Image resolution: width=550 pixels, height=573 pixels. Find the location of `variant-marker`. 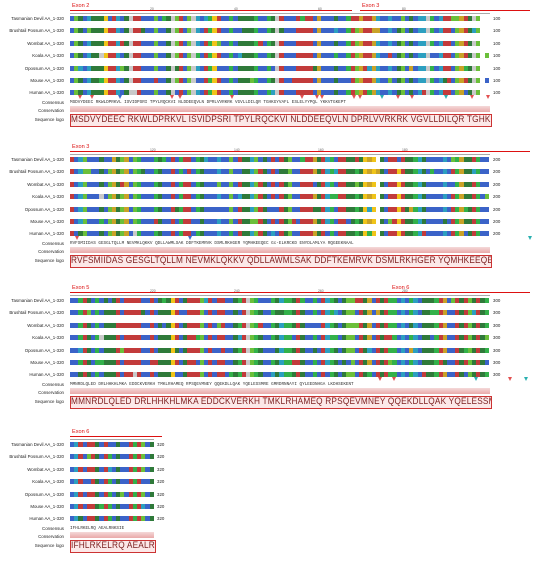

variant-marker is located at coordinates (382, 96).